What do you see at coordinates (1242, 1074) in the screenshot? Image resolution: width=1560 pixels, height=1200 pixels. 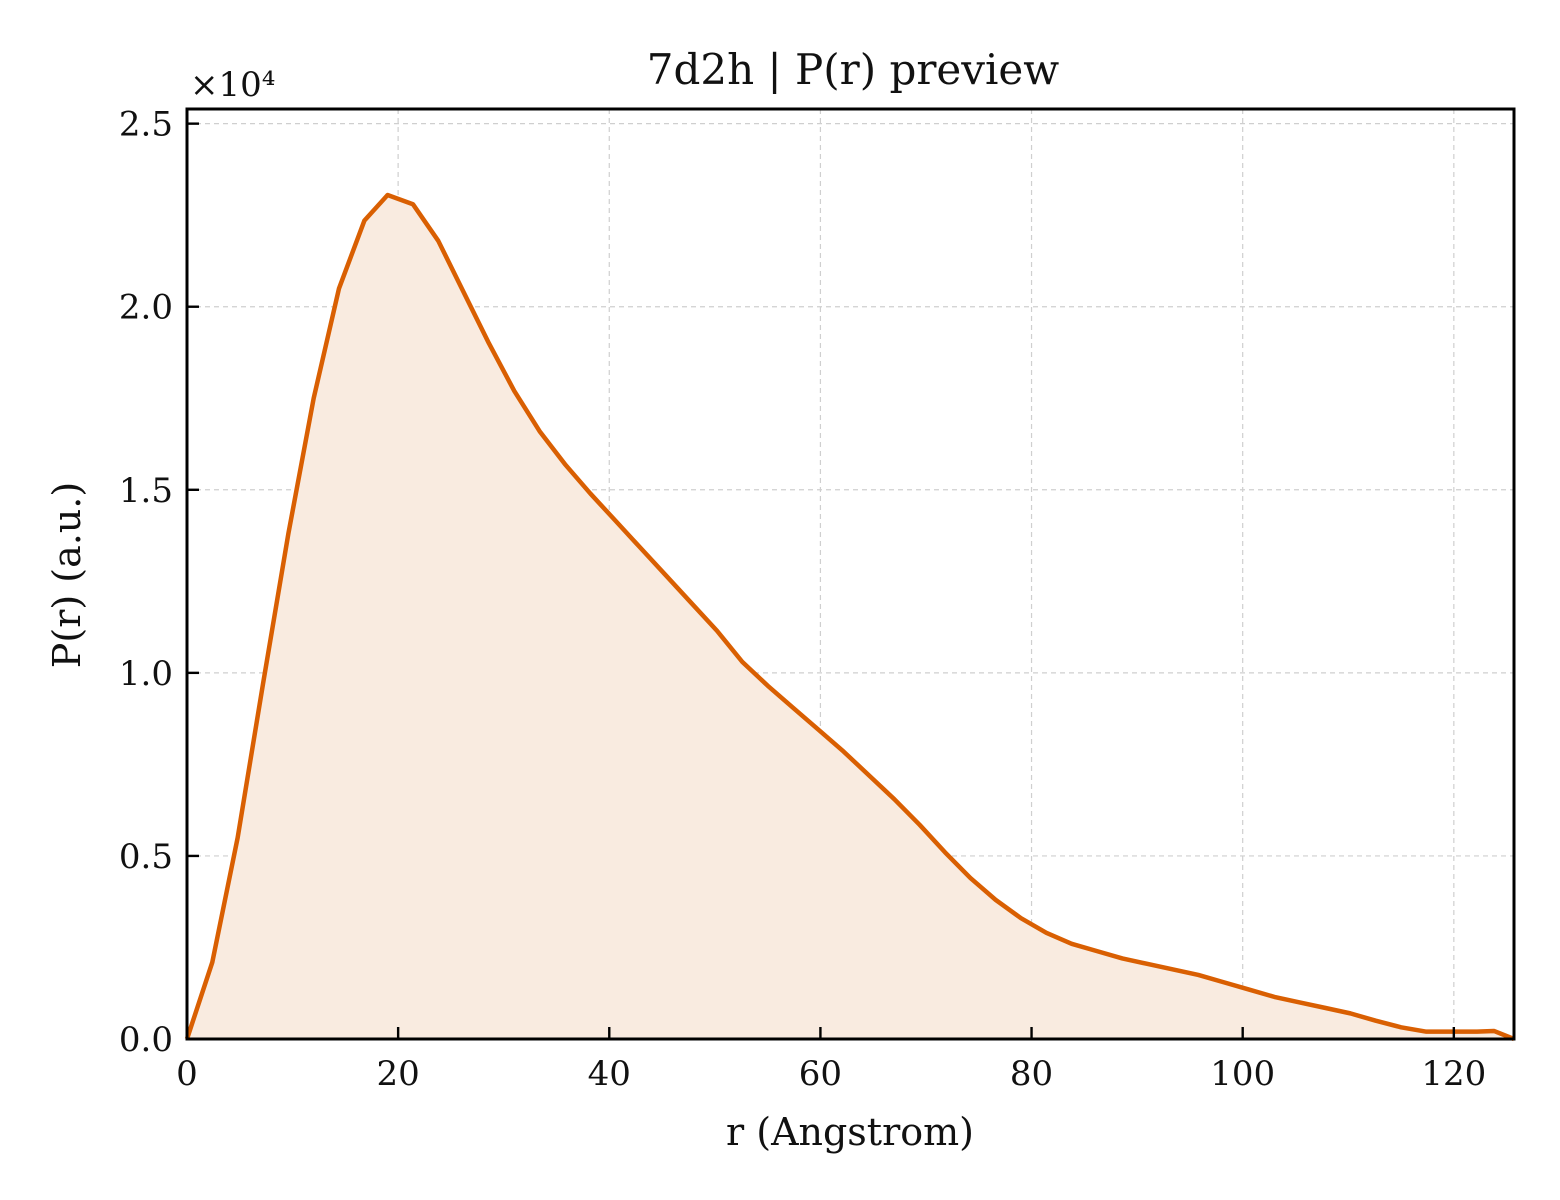 I see `x-tick-label: 100` at bounding box center [1242, 1074].